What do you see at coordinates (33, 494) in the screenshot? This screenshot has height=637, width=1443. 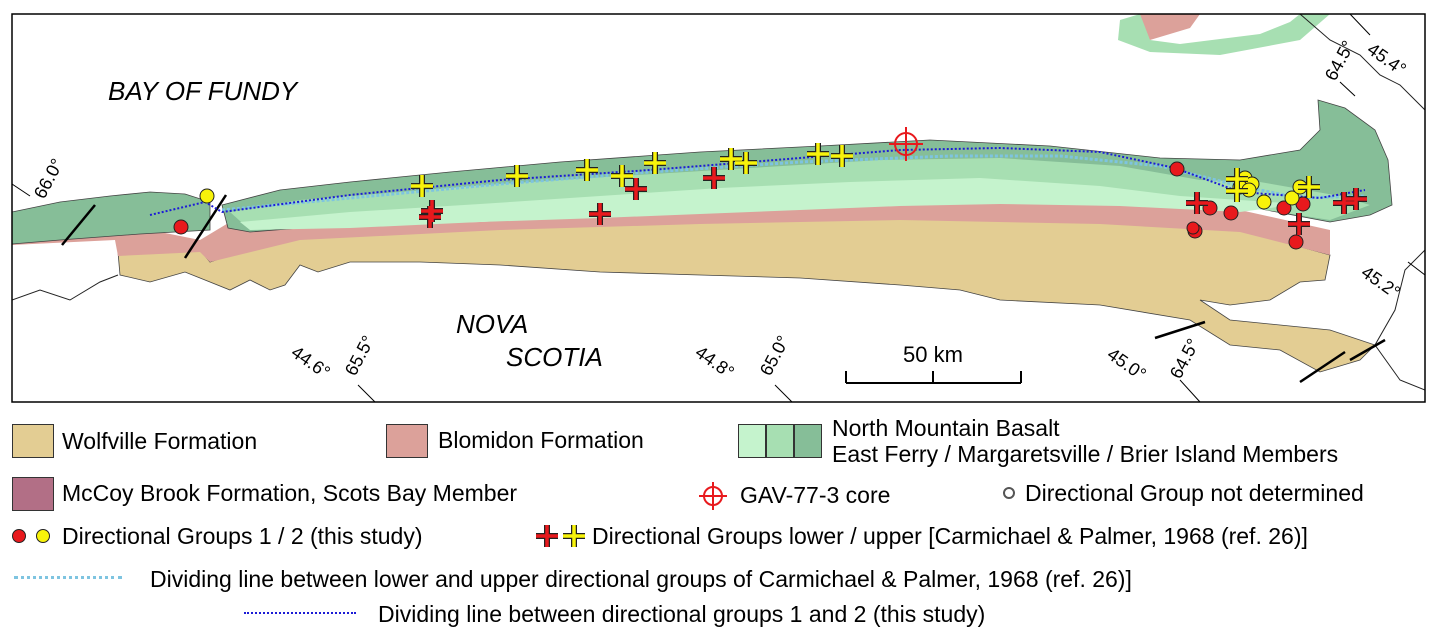 I see `mccoy-swatch` at bounding box center [33, 494].